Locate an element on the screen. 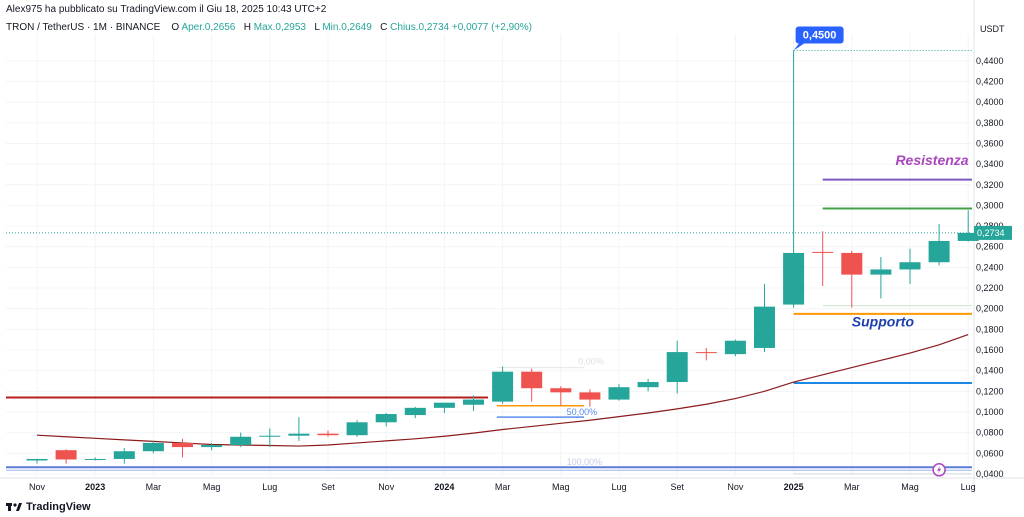  last-price-tag: 0,2734 is located at coordinates (993, 232).